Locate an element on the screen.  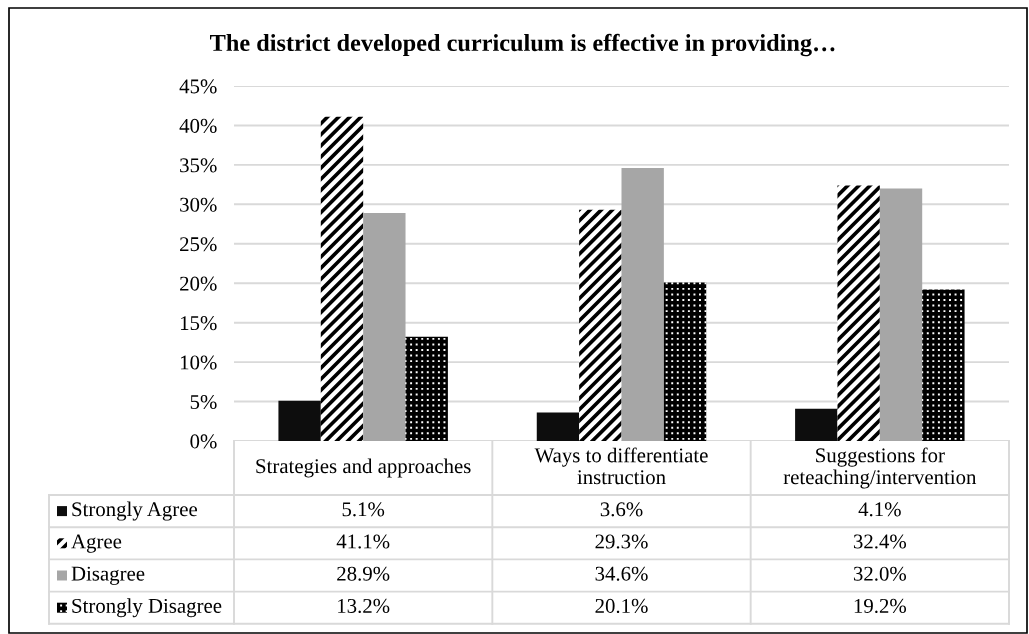
legend-label: Strongly Disagree is located at coordinates (147, 608).